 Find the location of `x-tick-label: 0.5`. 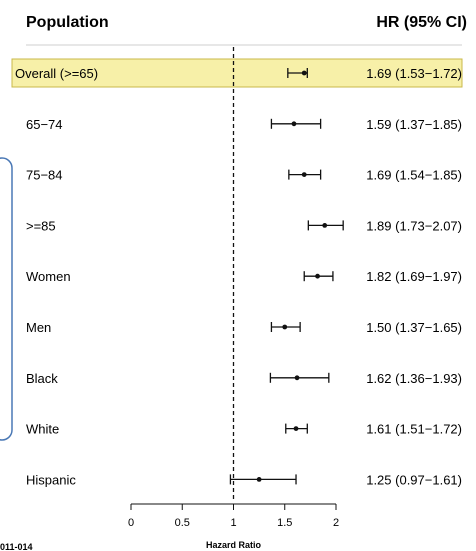

x-tick-label: 0.5 is located at coordinates (182, 523).